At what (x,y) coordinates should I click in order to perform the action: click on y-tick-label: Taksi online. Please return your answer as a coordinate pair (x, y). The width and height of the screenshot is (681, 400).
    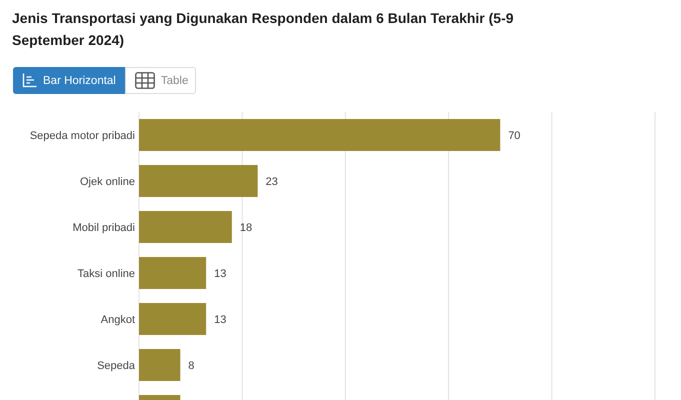
    Looking at the image, I should click on (106, 274).